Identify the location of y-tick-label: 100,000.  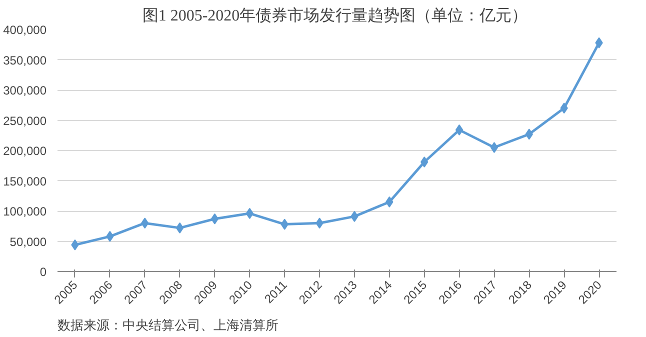
(25, 211).